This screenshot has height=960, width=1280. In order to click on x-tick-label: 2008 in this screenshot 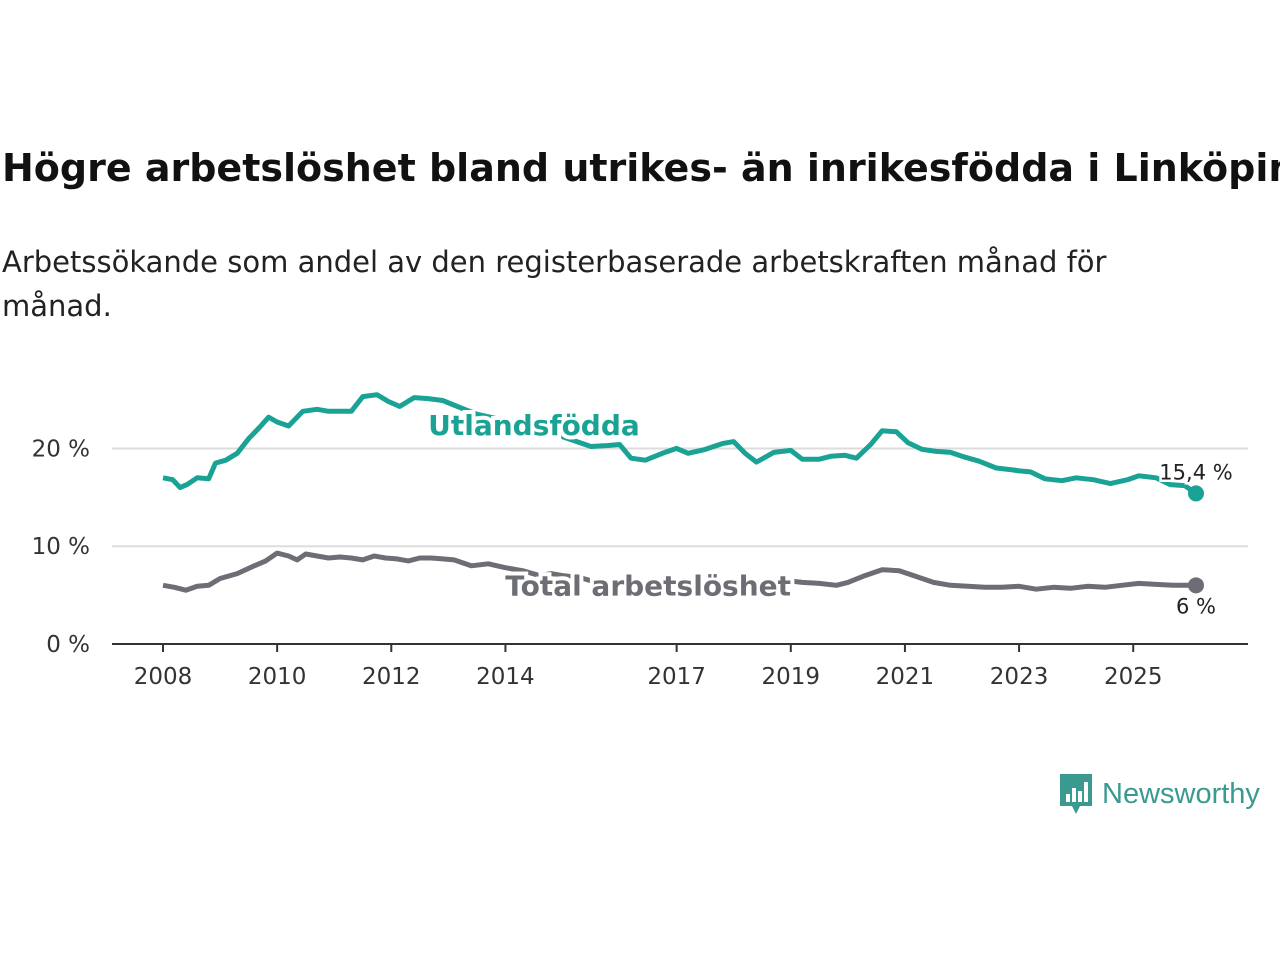, I will do `click(163, 677)`.